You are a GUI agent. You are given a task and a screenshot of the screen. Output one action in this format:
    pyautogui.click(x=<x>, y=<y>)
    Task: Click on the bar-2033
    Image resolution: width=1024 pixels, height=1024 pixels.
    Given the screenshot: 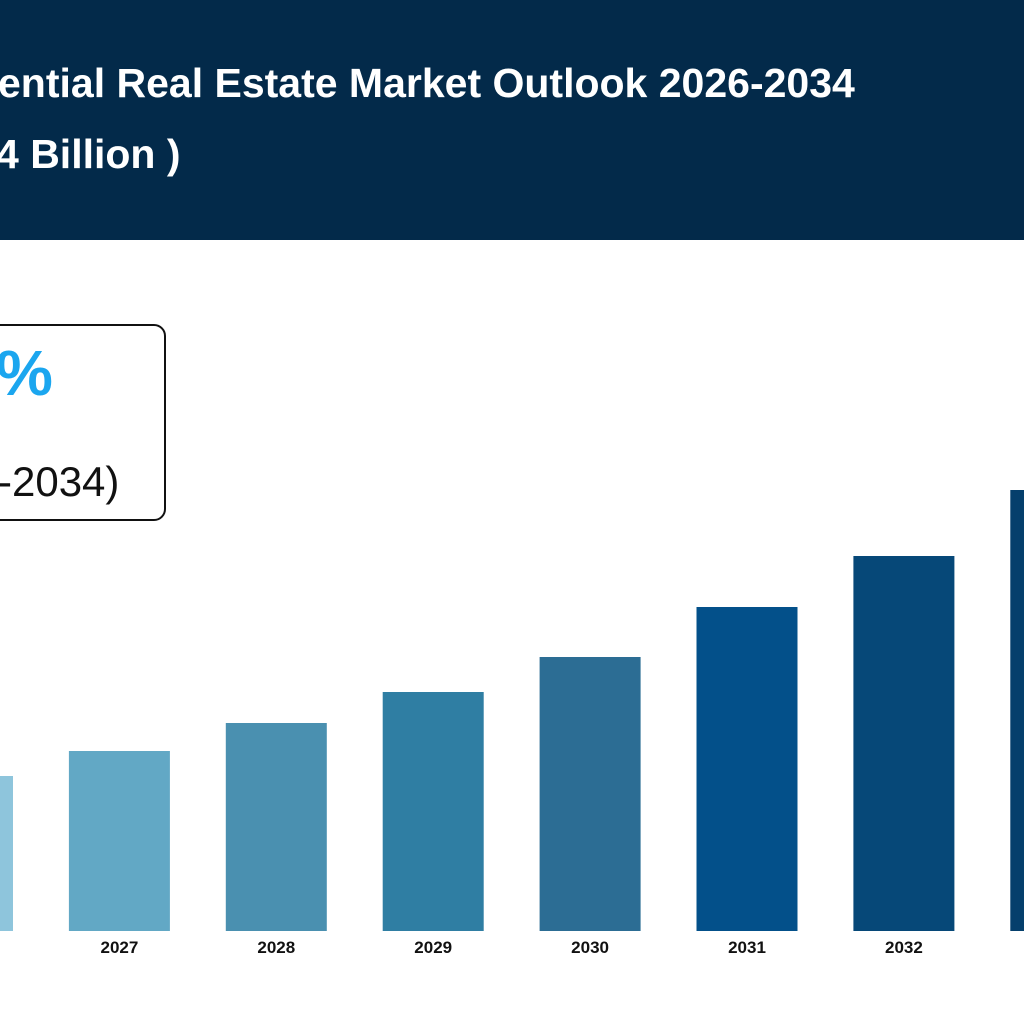 What is the action you would take?
    pyautogui.click(x=1017, y=710)
    